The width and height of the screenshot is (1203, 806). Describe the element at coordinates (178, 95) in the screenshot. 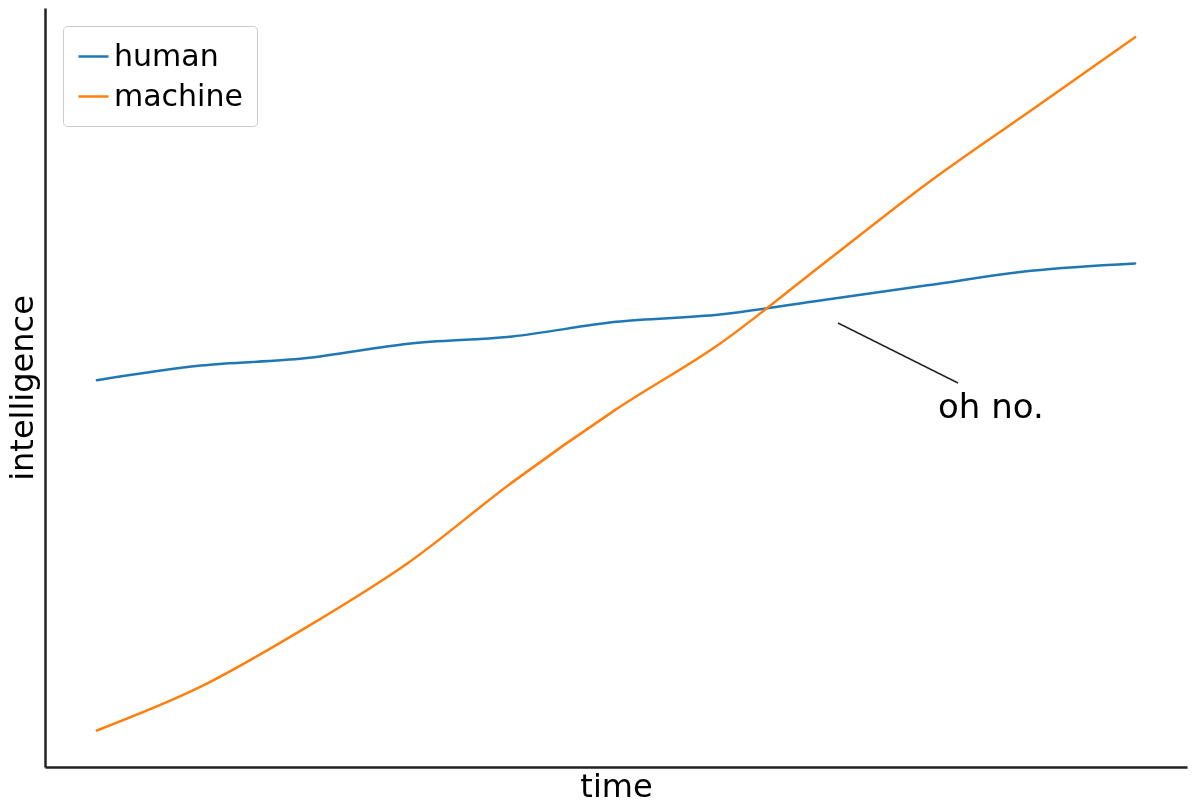

I see `legend-label: machine` at that location.